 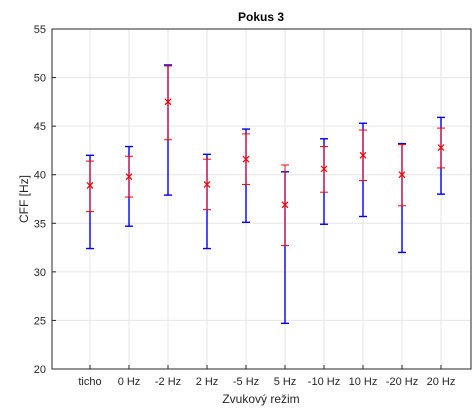 What do you see at coordinates (129, 382) in the screenshot?
I see `x-tick-label: 0 Hz` at bounding box center [129, 382].